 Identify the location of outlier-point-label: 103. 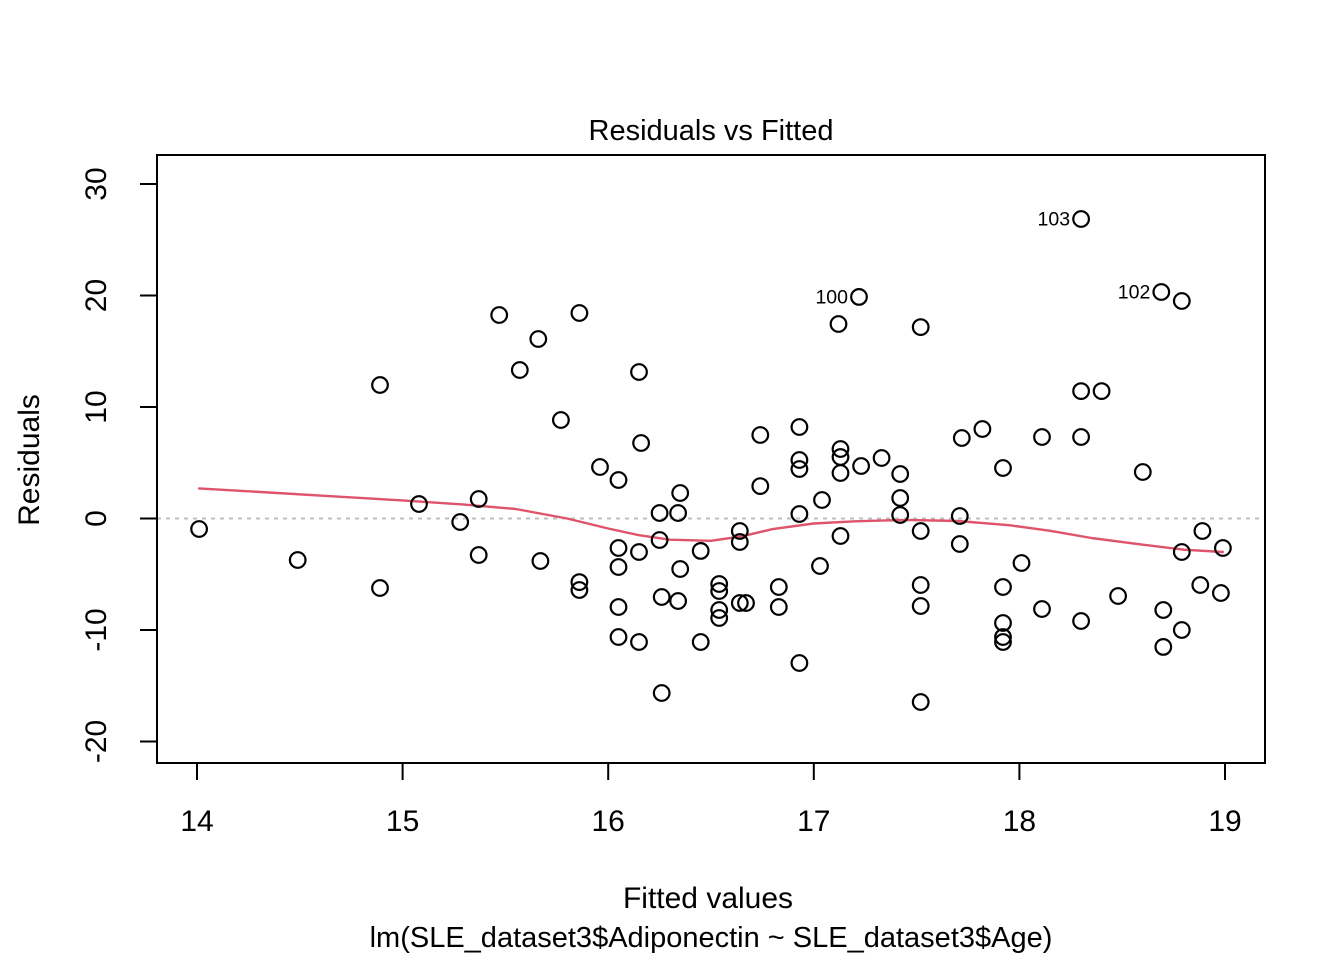
(1054, 220).